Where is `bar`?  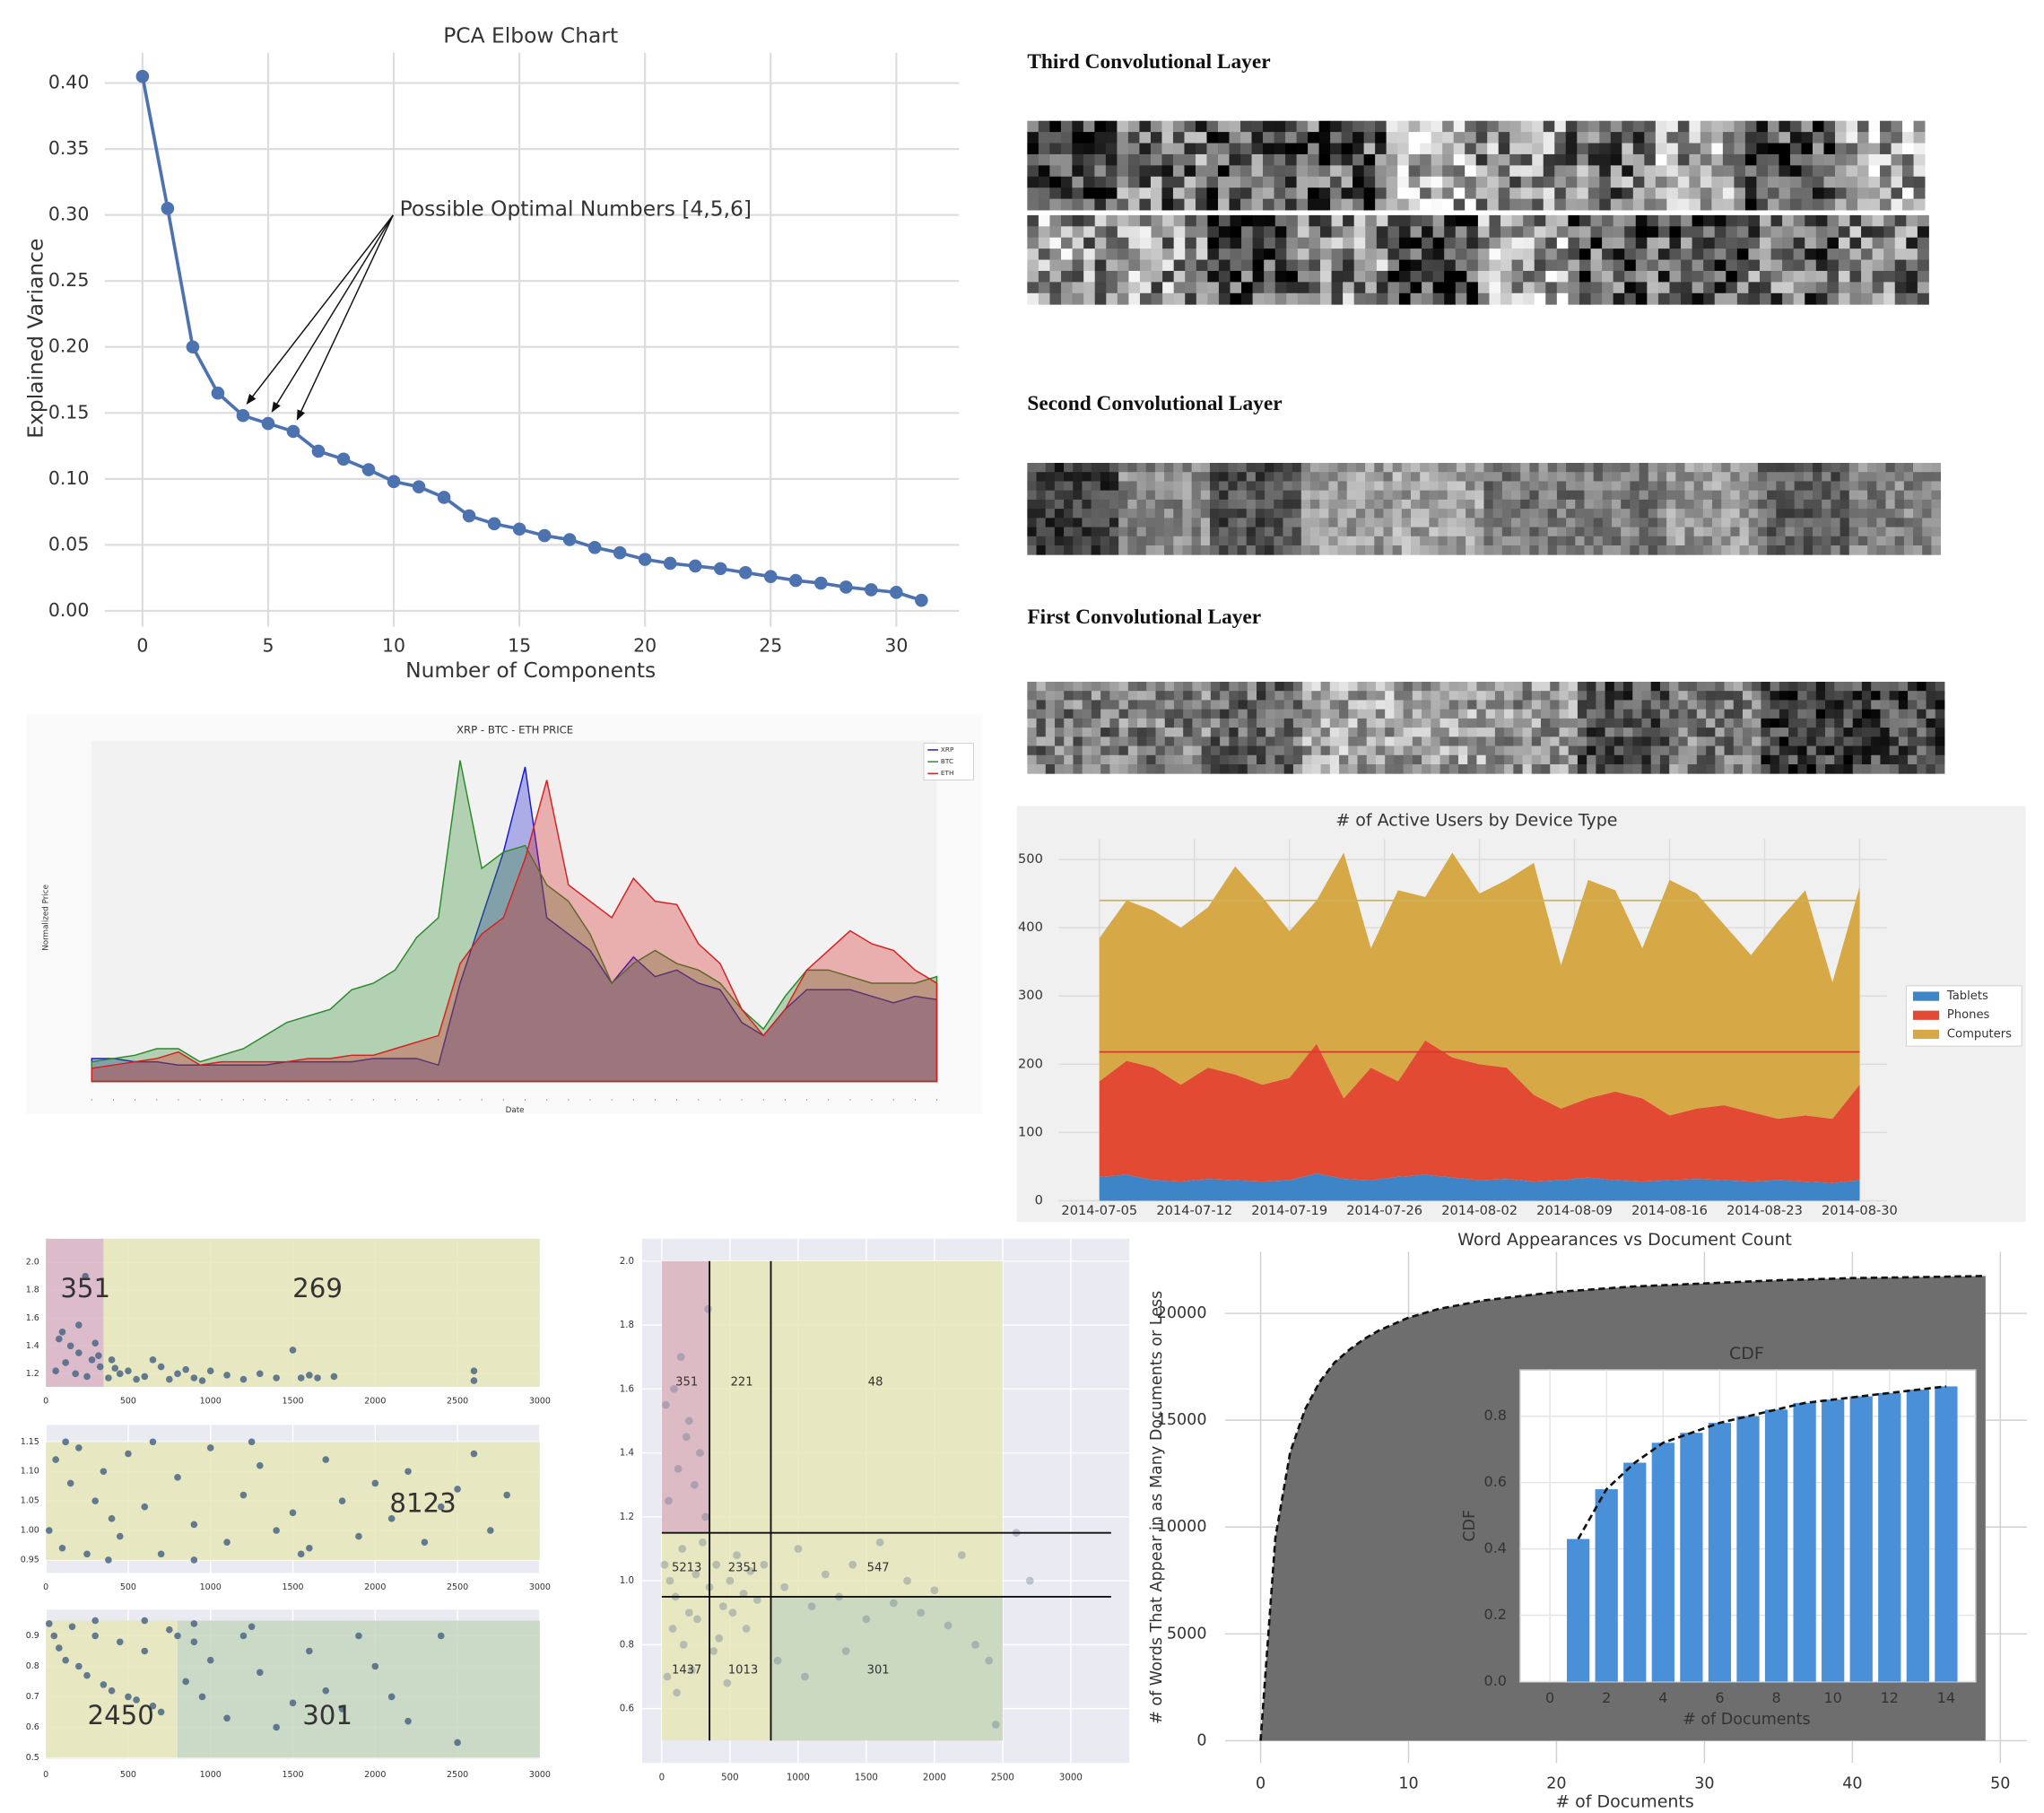
bar is located at coordinates (1635, 1572).